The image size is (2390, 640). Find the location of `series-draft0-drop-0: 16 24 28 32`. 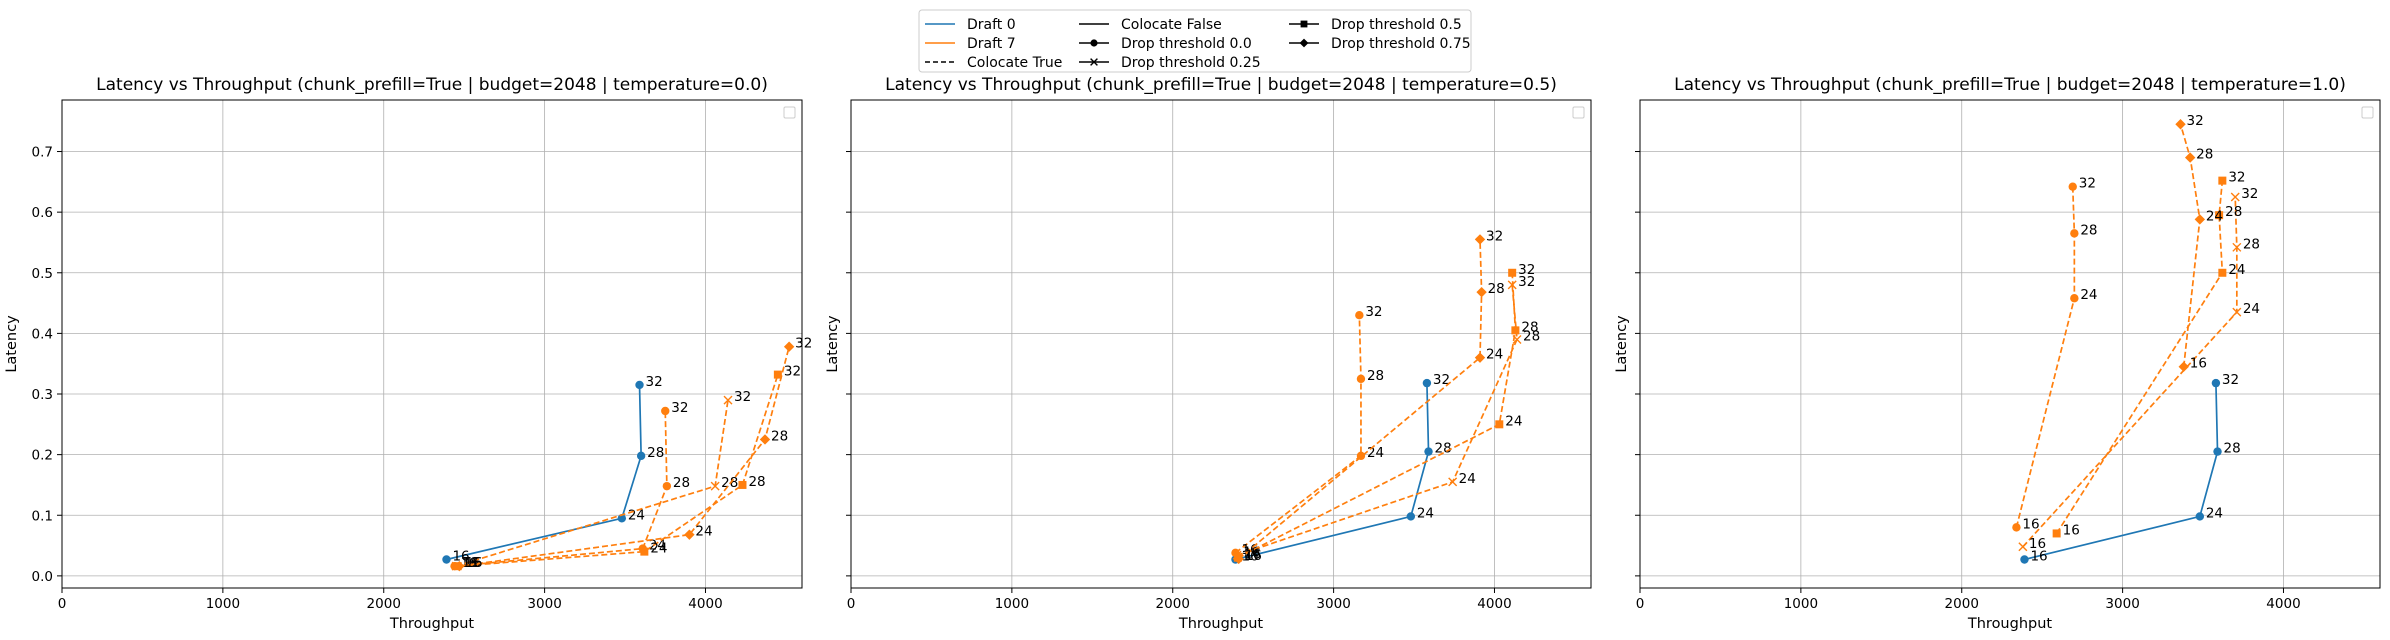

series-draft0-drop-0: 16 24 28 32 is located at coordinates (2130, 468).